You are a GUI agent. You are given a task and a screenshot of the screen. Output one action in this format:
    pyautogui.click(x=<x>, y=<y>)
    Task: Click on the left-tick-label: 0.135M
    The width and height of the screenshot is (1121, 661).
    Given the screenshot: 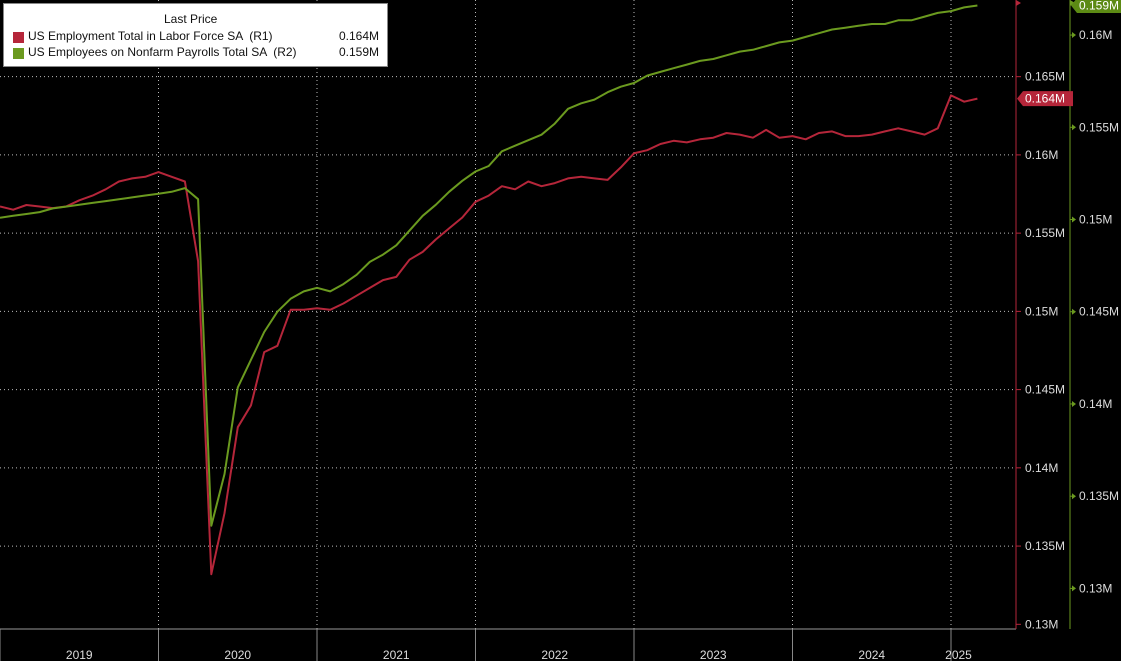 What is the action you would take?
    pyautogui.click(x=1045, y=546)
    